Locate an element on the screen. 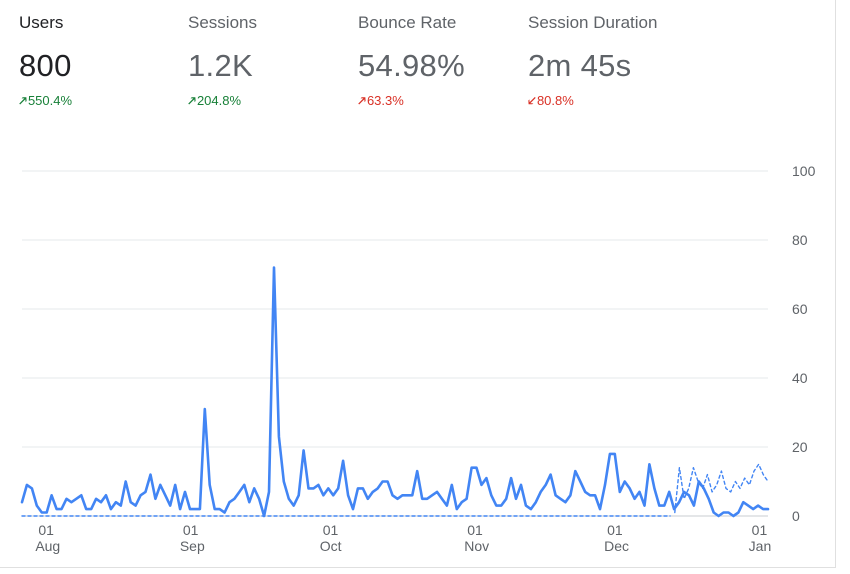  metric-value: 1.2K is located at coordinates (220, 65).